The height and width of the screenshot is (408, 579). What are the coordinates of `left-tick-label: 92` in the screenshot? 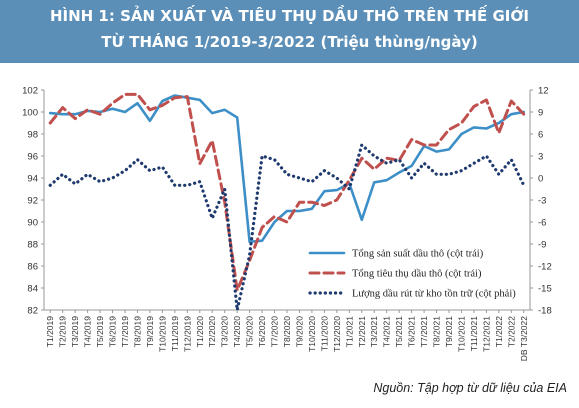 It's located at (32, 201).